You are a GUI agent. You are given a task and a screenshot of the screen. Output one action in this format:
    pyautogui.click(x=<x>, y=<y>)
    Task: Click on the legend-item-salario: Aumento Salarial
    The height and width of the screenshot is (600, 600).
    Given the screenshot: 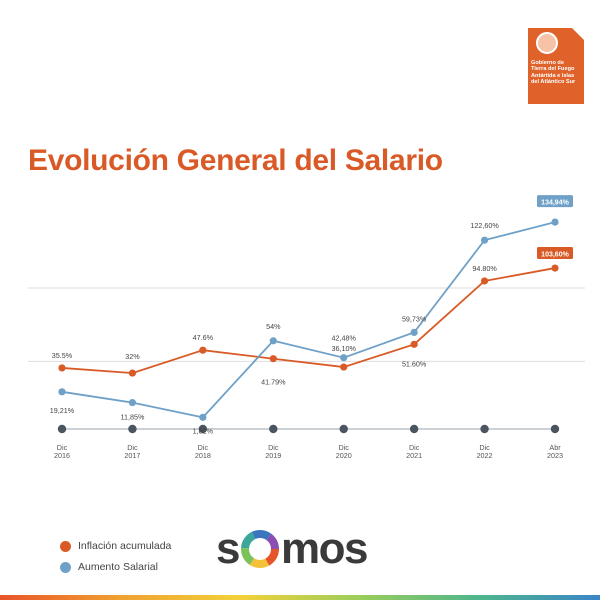 What is the action you would take?
    pyautogui.click(x=115, y=567)
    